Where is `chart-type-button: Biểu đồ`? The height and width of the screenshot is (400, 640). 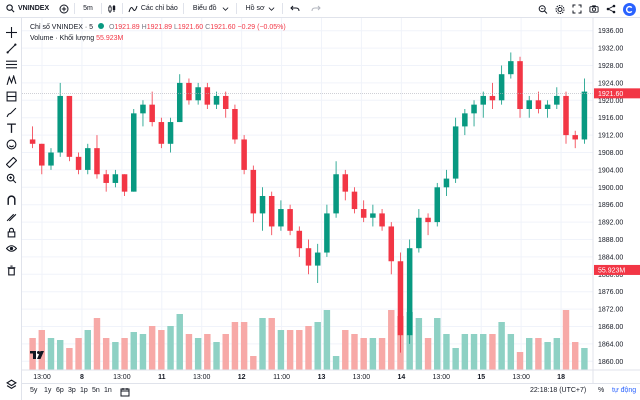 chart-type-button: Biểu đồ is located at coordinates (210, 9).